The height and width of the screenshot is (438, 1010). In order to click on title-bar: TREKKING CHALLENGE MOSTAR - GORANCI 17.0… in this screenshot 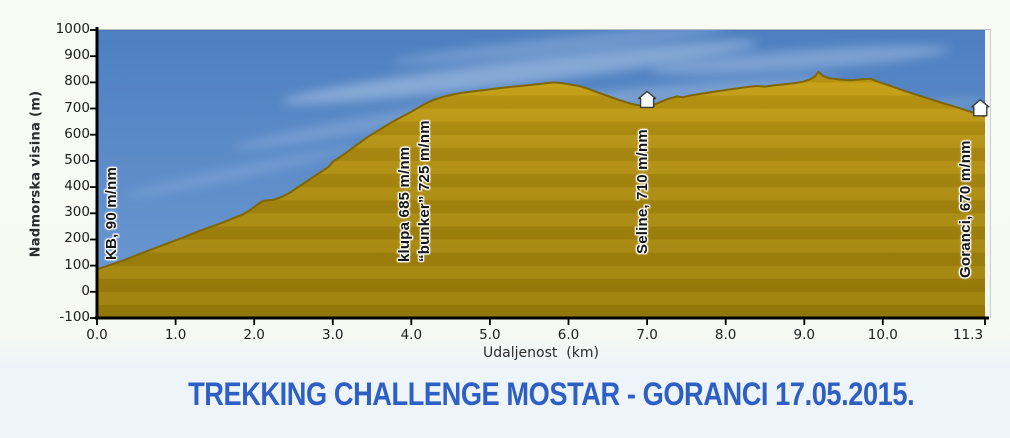, I will do `click(505, 394)`.